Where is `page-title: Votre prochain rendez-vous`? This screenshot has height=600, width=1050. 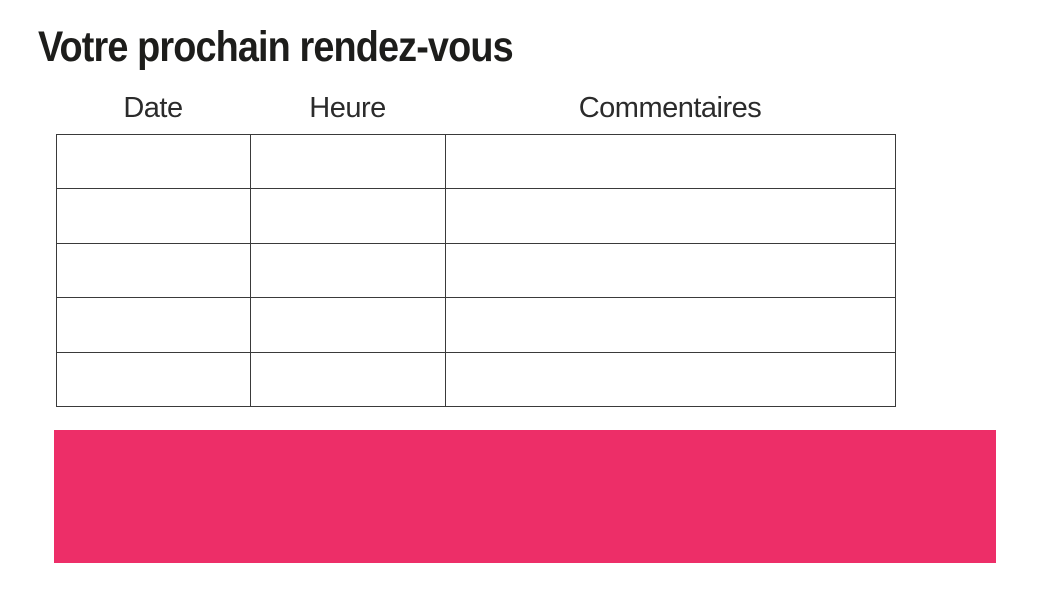 page-title: Votre prochain rendez-vous is located at coordinates (276, 47).